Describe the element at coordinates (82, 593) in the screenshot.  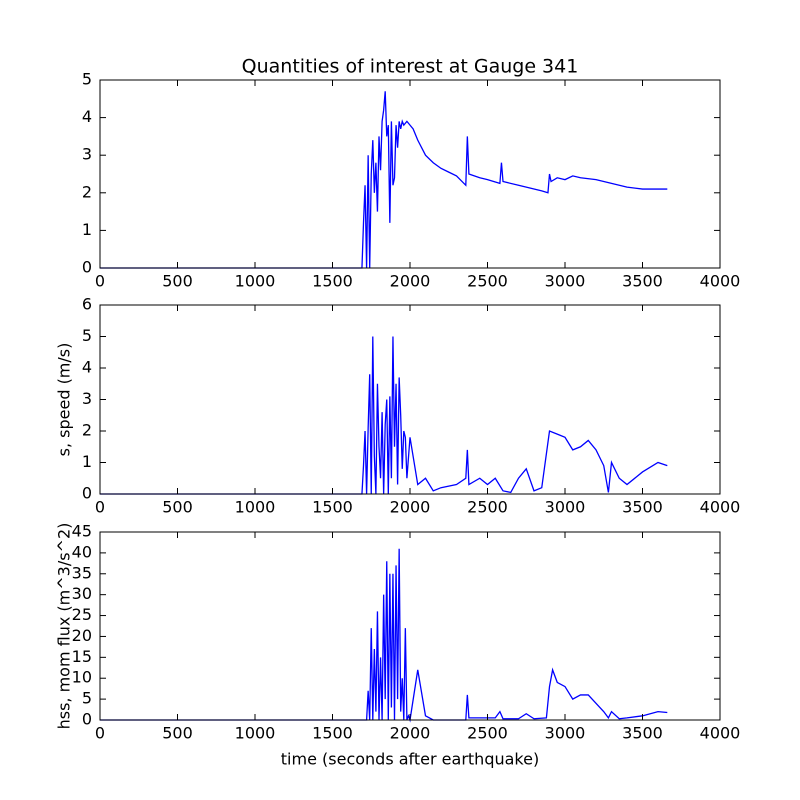
I see `y-tick-label: 30` at that location.